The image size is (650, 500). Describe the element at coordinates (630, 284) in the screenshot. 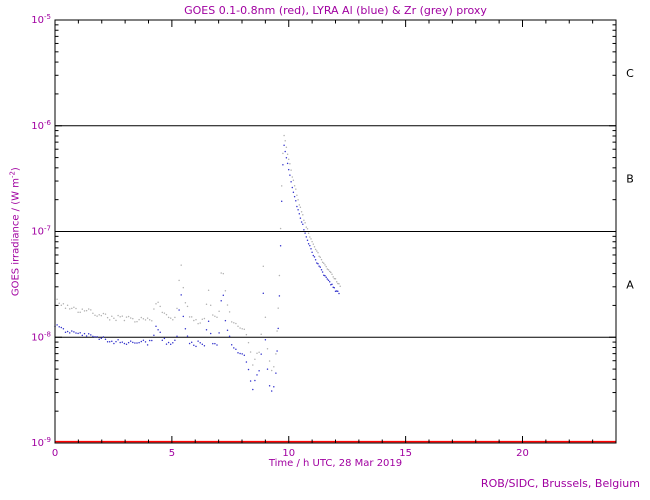

I see `svg-text: A` at that location.